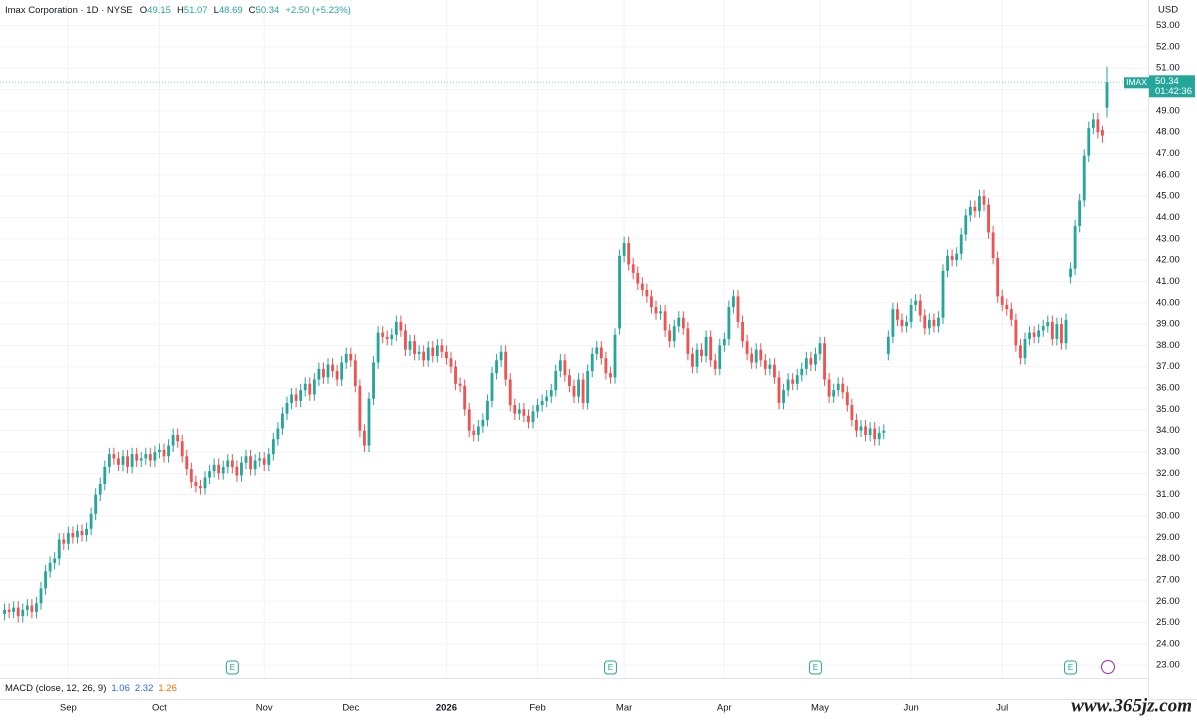 The height and width of the screenshot is (722, 1197). What do you see at coordinates (1173, 91) in the screenshot?
I see `tag-countdown: 01:42:36` at bounding box center [1173, 91].